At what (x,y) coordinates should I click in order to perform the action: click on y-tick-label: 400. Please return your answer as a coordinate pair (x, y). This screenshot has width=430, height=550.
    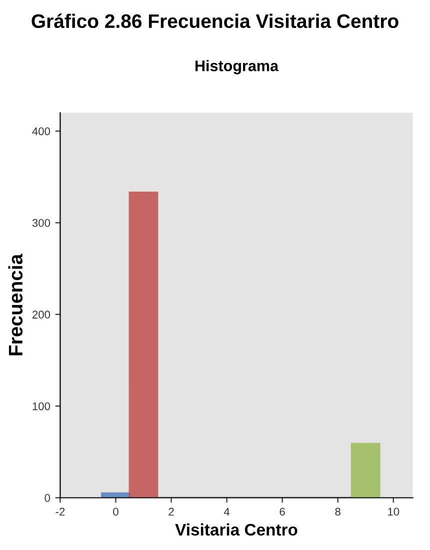
    Looking at the image, I should click on (41, 131).